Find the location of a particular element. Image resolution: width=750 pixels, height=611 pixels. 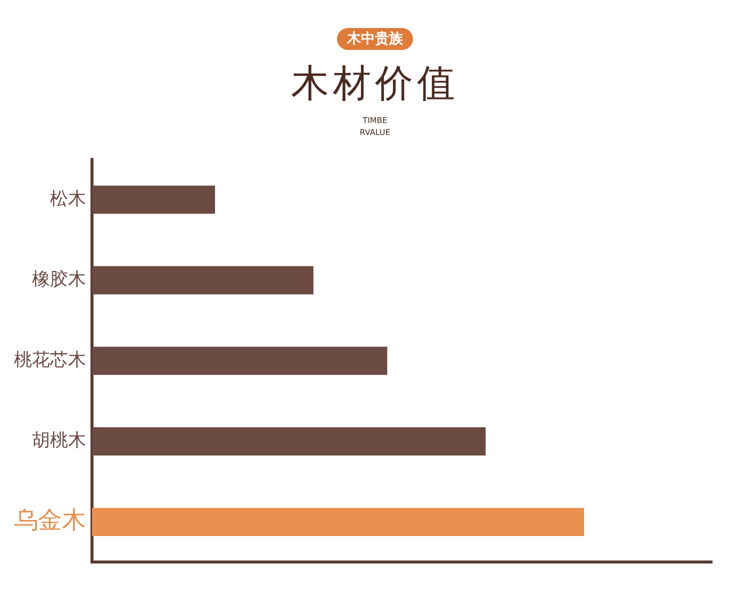

text: 木中贵族 is located at coordinates (375, 39).